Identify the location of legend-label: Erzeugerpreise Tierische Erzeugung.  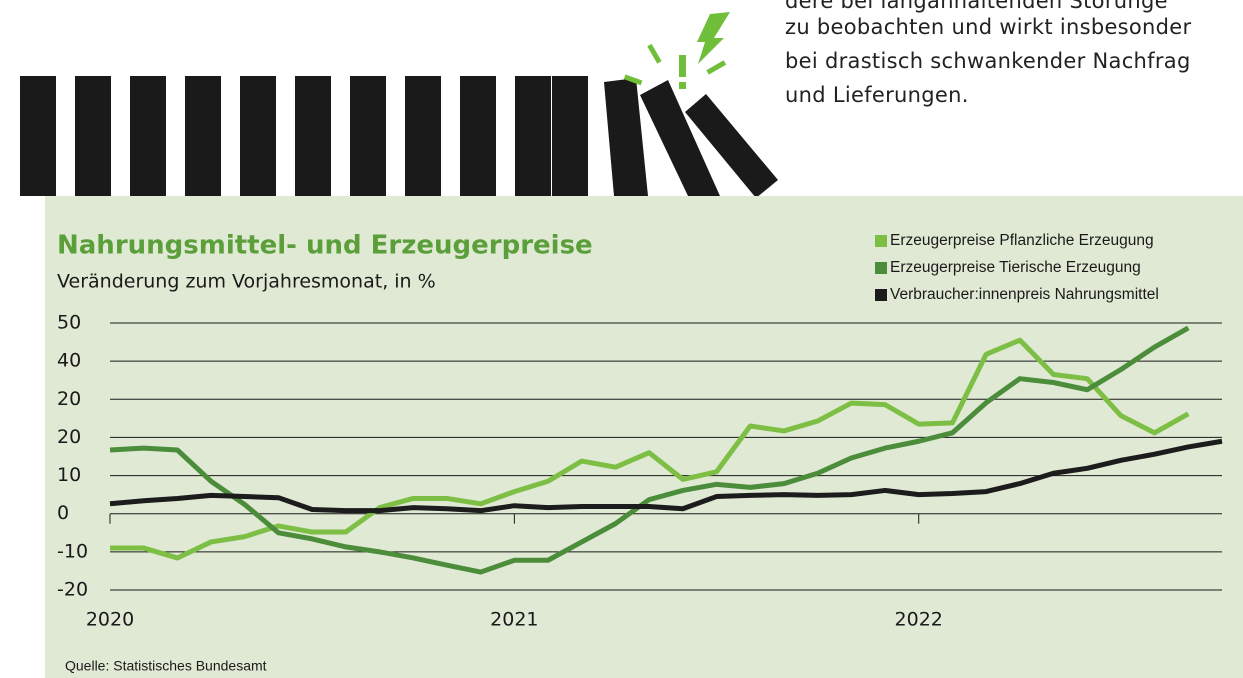
(1015, 267).